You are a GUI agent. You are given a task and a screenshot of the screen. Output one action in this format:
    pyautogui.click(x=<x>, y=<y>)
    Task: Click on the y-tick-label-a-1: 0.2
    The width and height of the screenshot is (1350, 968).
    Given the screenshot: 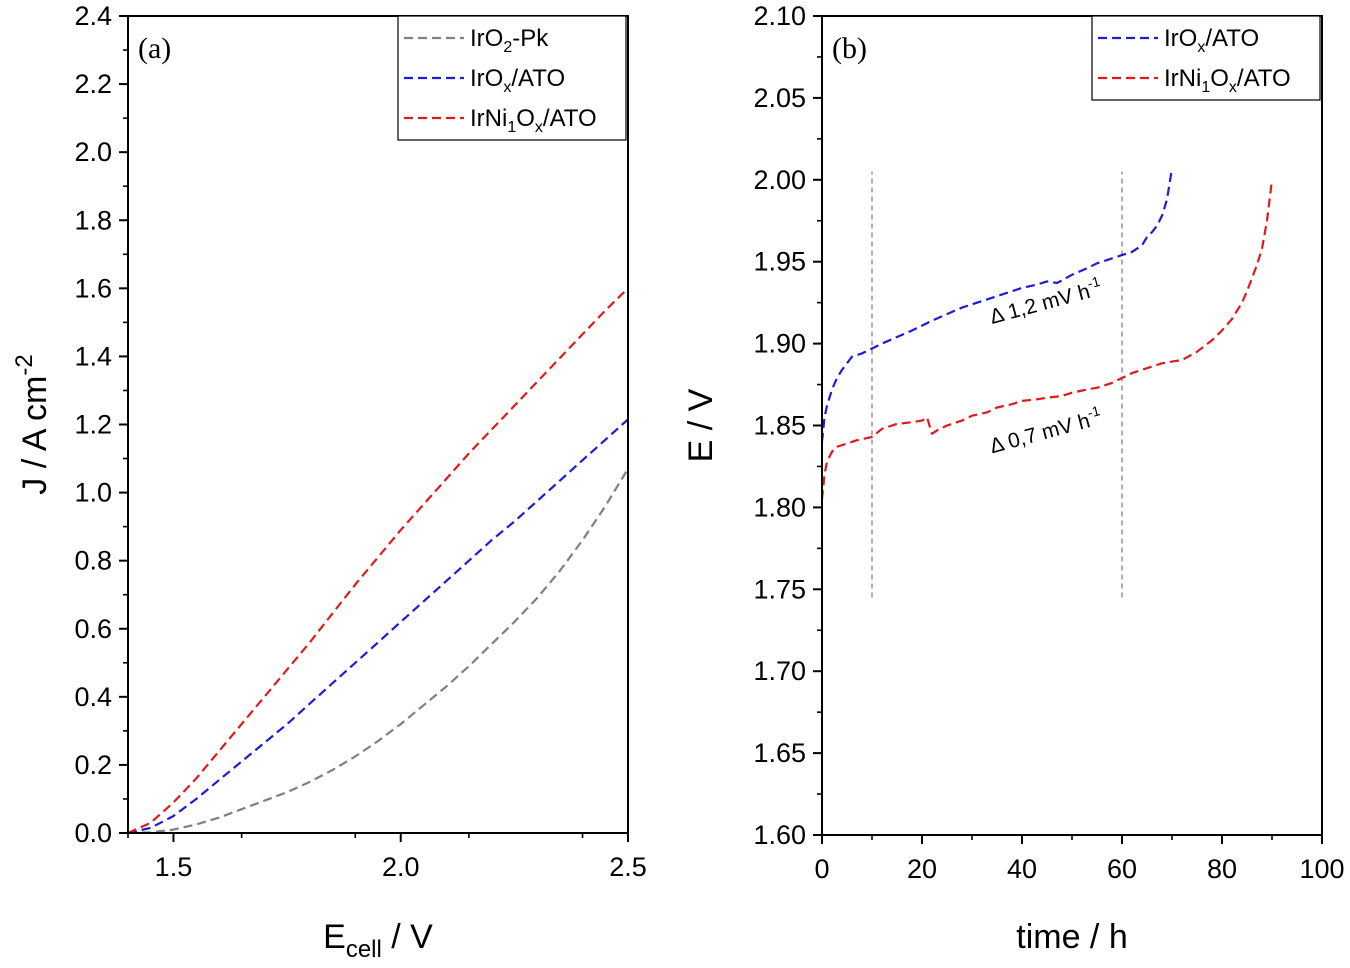 What is the action you would take?
    pyautogui.click(x=93, y=765)
    